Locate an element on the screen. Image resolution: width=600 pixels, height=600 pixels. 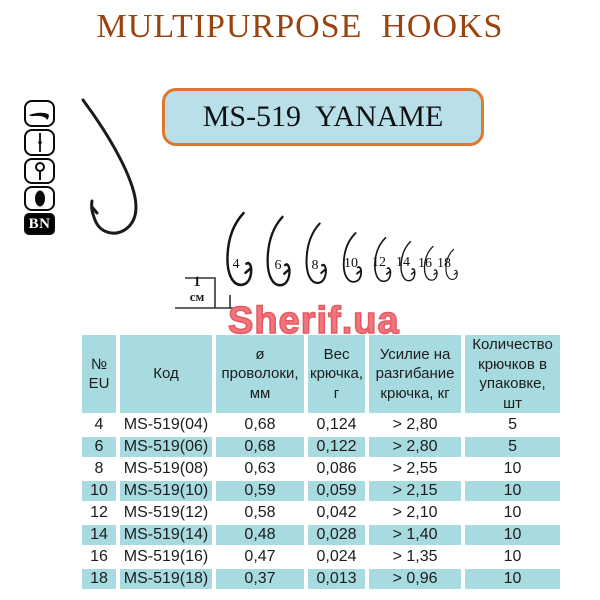
hook-size-label: 18 is located at coordinates (444, 263).